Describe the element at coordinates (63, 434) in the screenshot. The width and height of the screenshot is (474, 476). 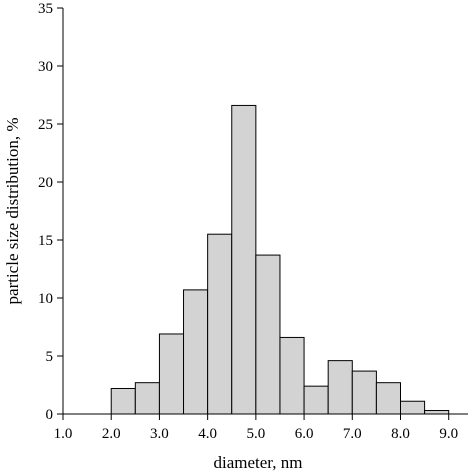
I see `x-tick-label: 1.0` at that location.